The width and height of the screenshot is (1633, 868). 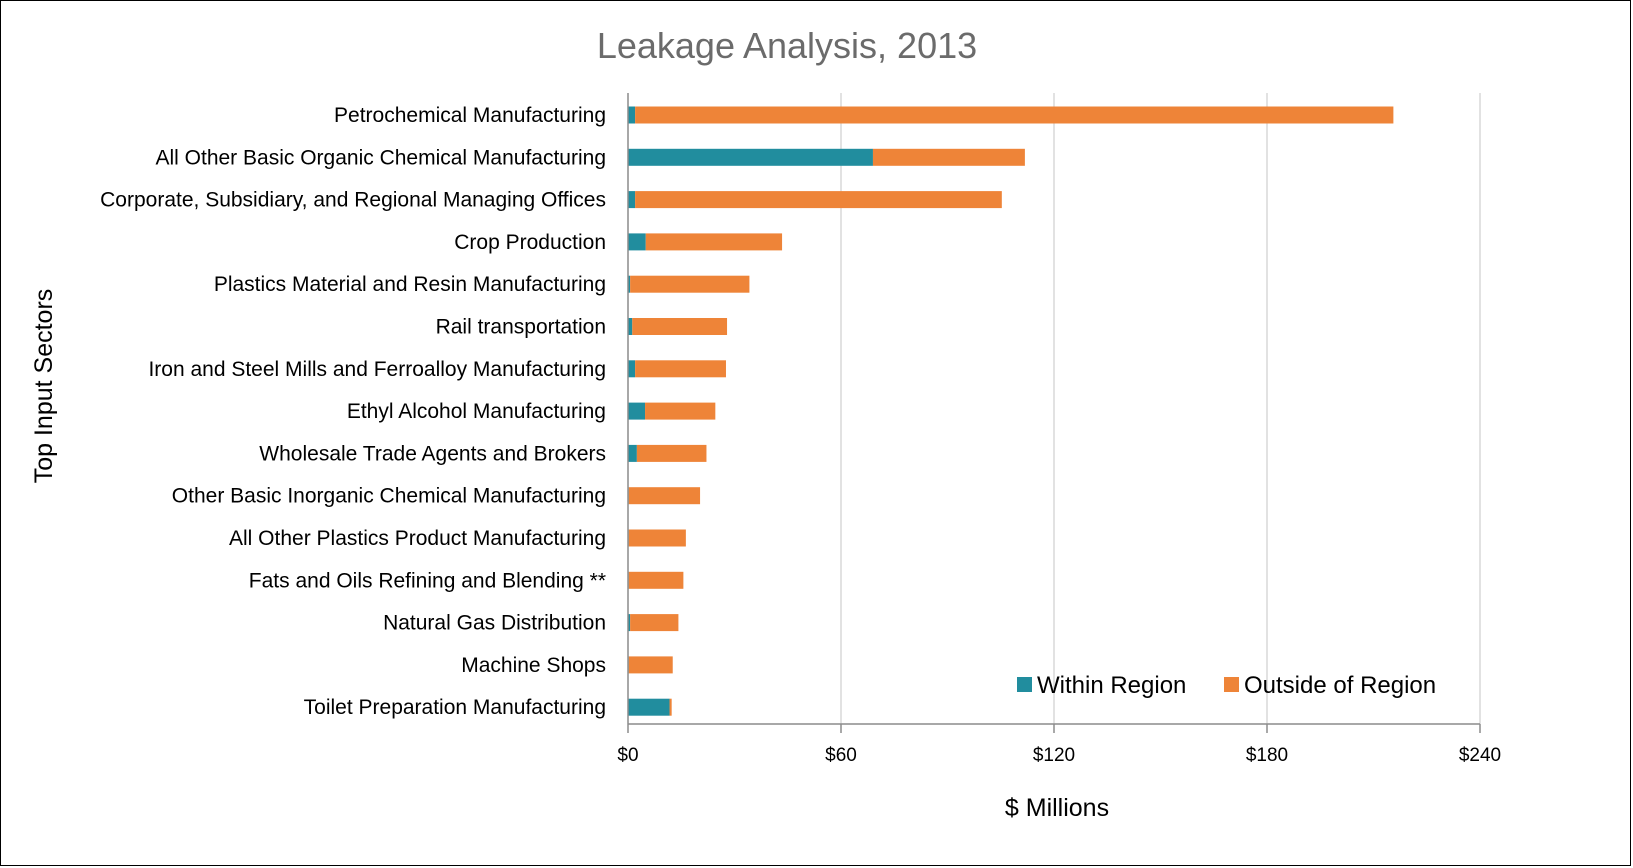 What do you see at coordinates (1340, 685) in the screenshot?
I see `legend-label-outside-of-region: Outside of Region` at bounding box center [1340, 685].